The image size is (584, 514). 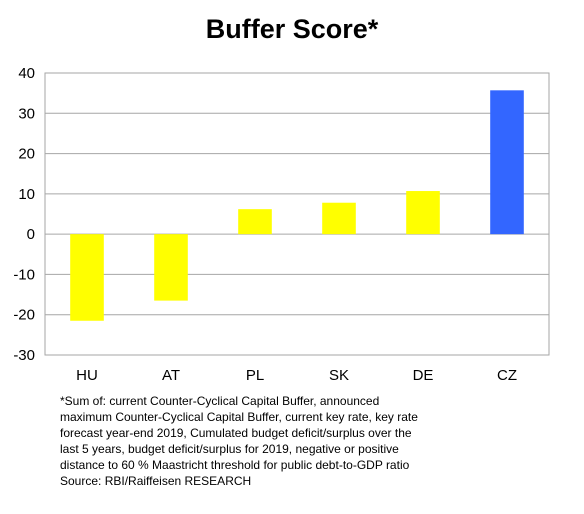 I want to click on y-tick-label: -20, so click(x=24, y=315).